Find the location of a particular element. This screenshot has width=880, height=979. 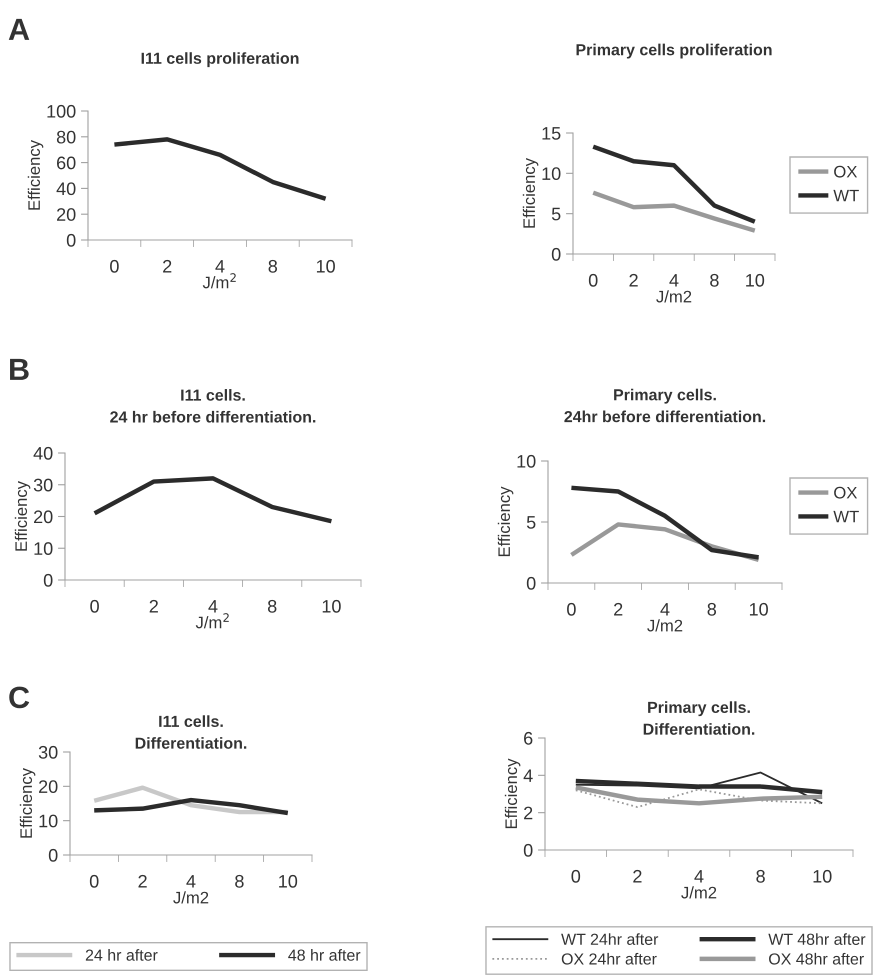

y-tick-label: 100 is located at coordinates (61, 111).